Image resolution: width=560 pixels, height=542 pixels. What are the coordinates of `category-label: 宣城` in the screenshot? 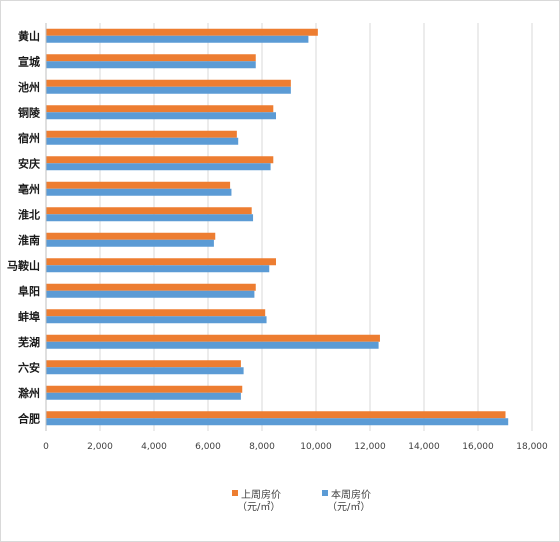 It's located at (29, 61).